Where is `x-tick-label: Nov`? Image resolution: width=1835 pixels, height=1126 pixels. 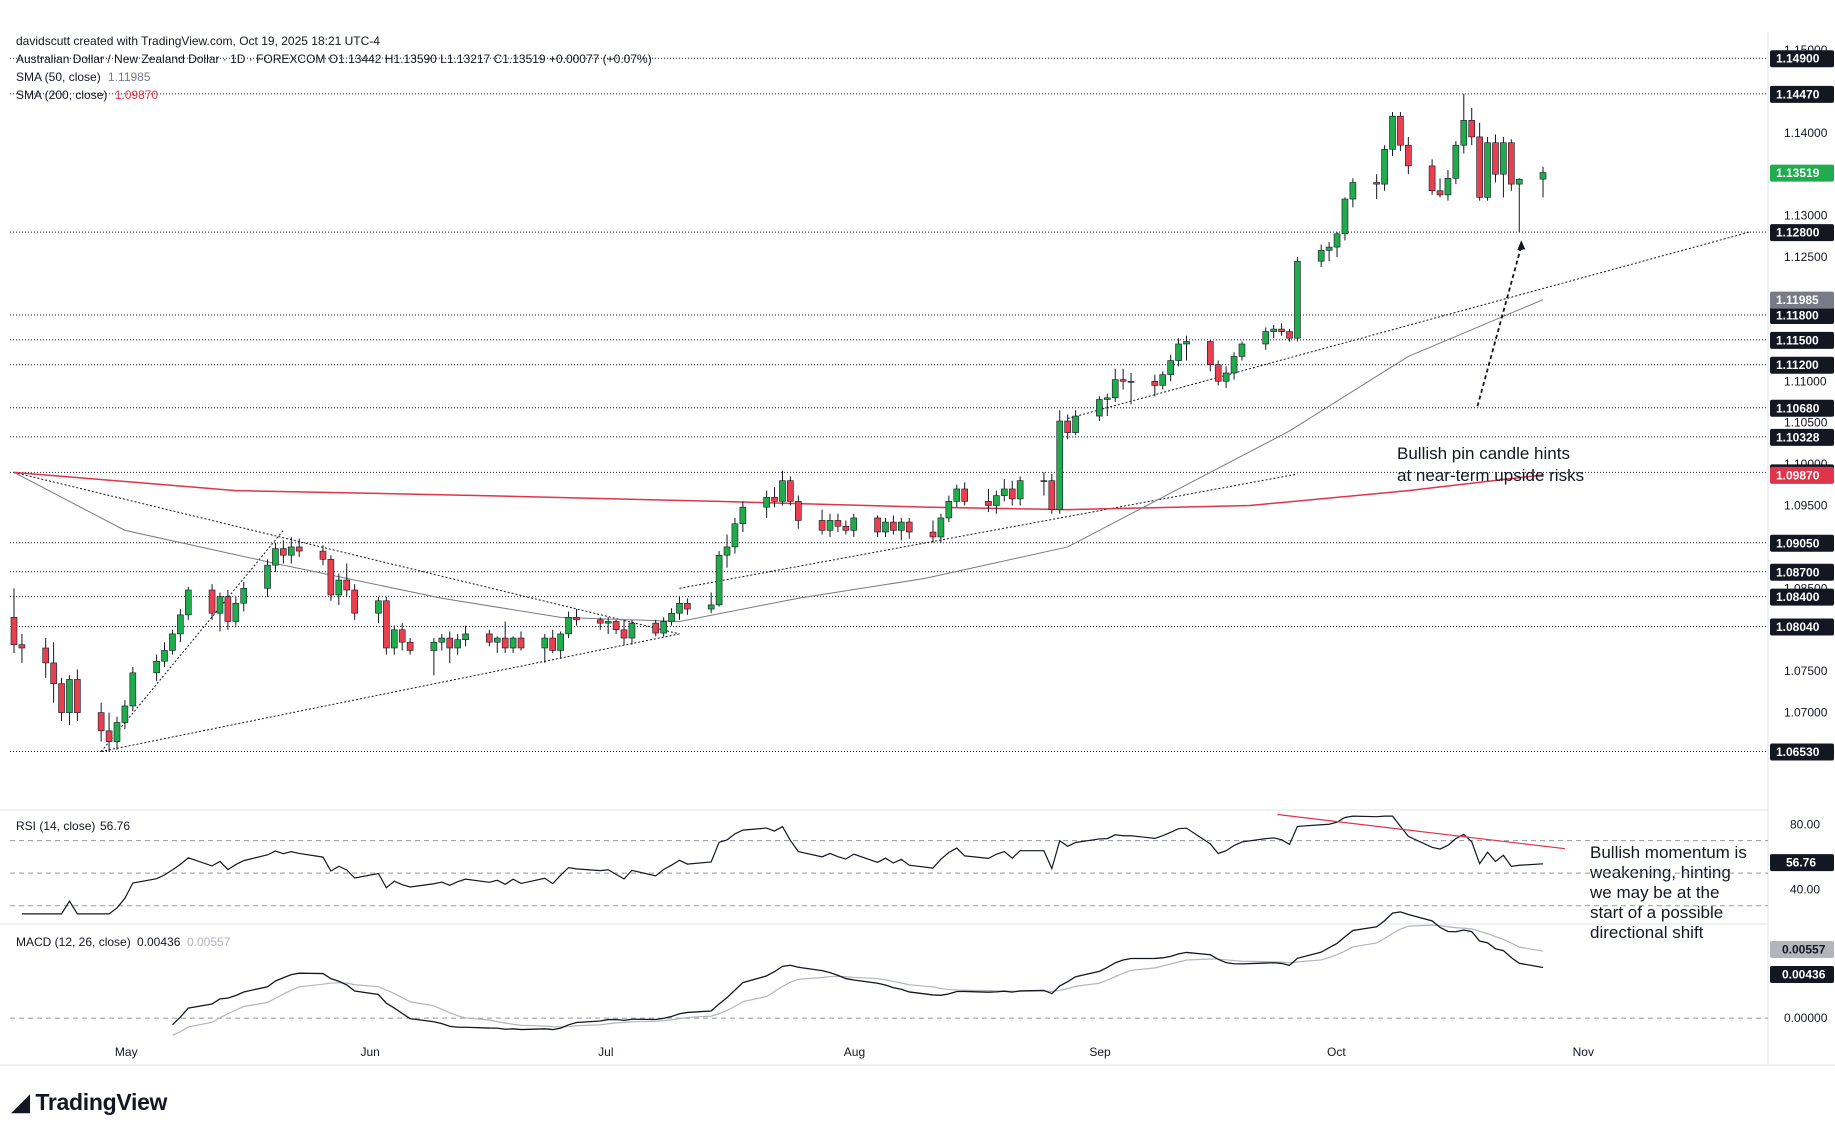
x-tick-label: Nov is located at coordinates (1583, 1052).